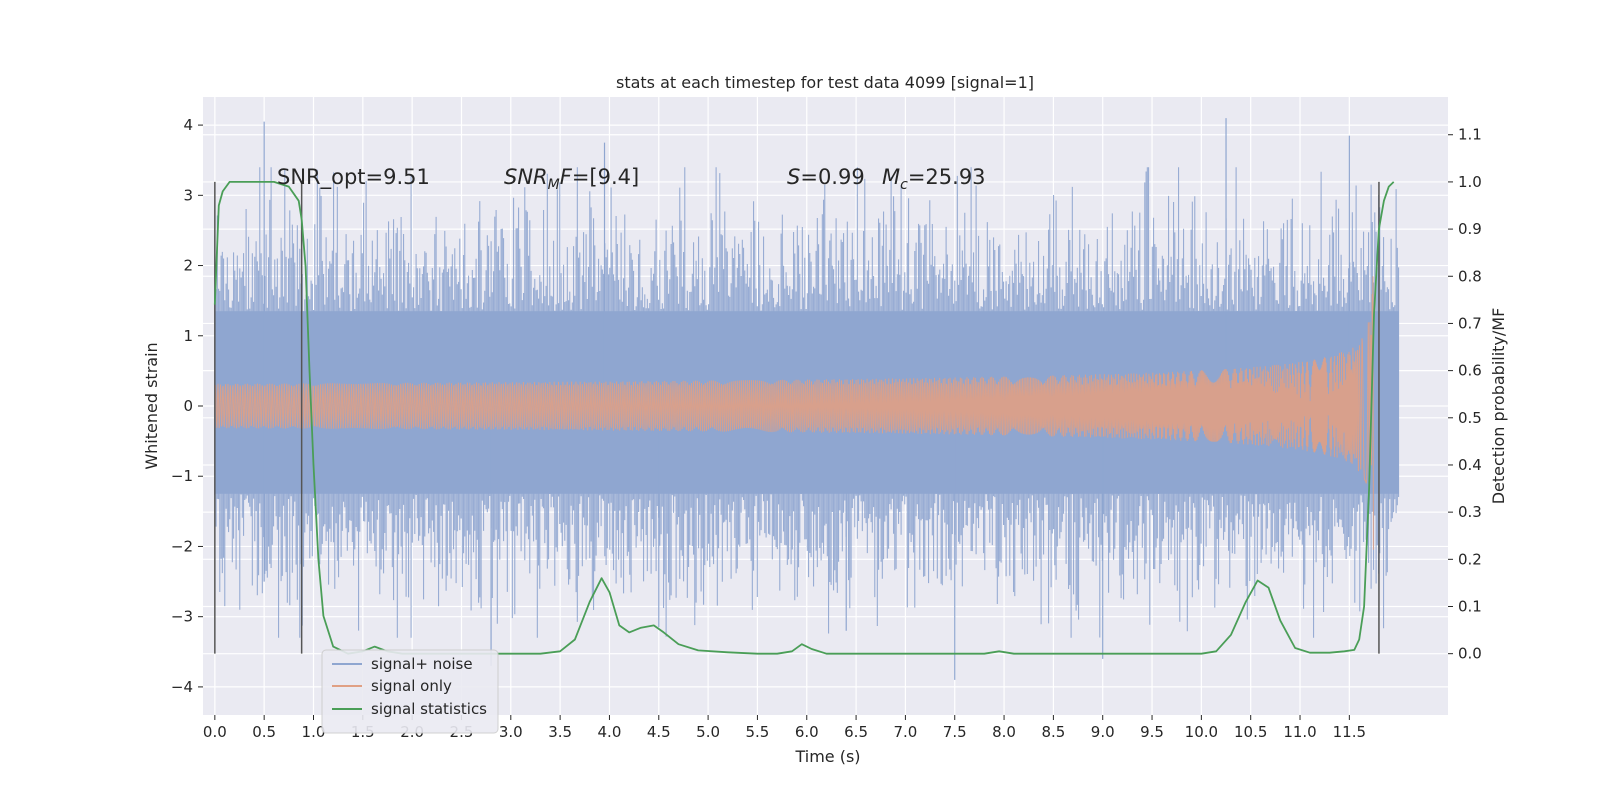 This screenshot has height=800, width=1600. What do you see at coordinates (856, 732) in the screenshot?
I see `x-tick-label-13: 6.5` at bounding box center [856, 732].